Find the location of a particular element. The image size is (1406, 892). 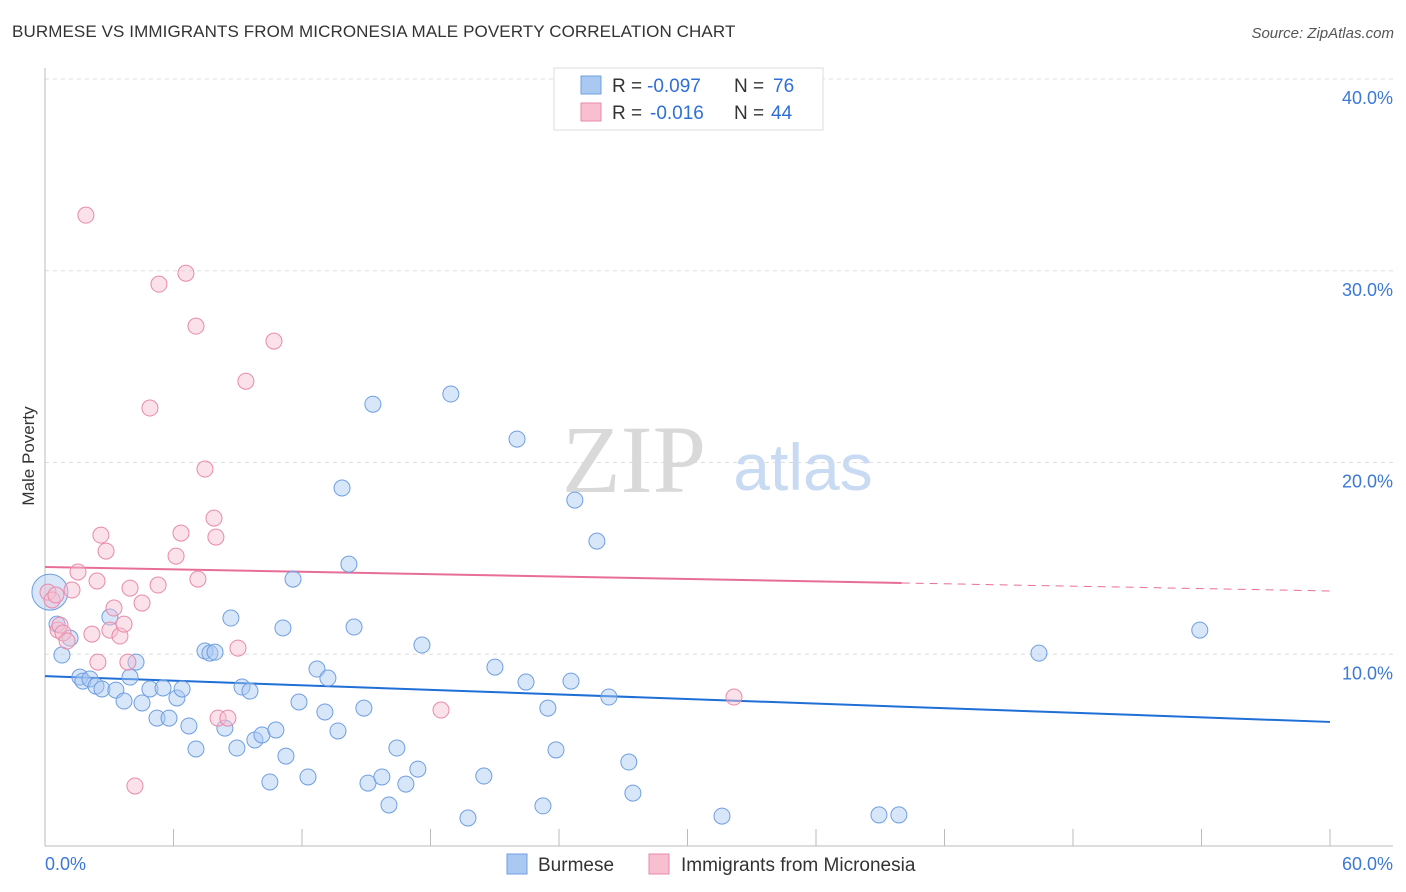

legend-swatch-micronesia is located at coordinates (659, 864).